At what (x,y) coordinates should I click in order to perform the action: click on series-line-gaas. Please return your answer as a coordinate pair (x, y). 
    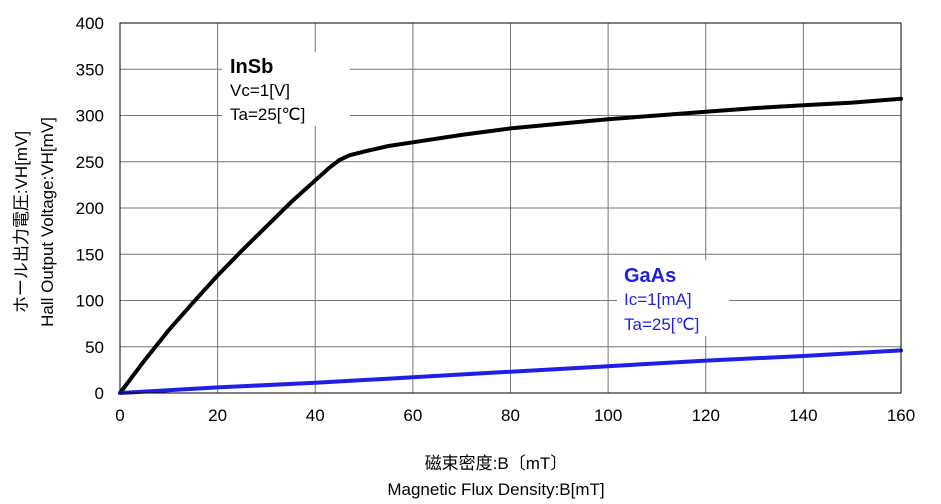
    Looking at the image, I should click on (510, 371).